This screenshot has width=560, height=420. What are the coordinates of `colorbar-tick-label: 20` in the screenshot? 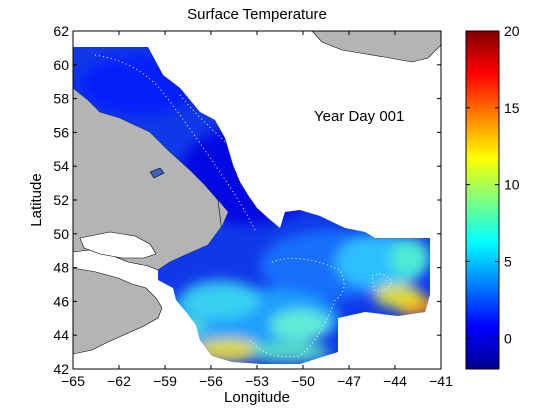 It's located at (512, 31).